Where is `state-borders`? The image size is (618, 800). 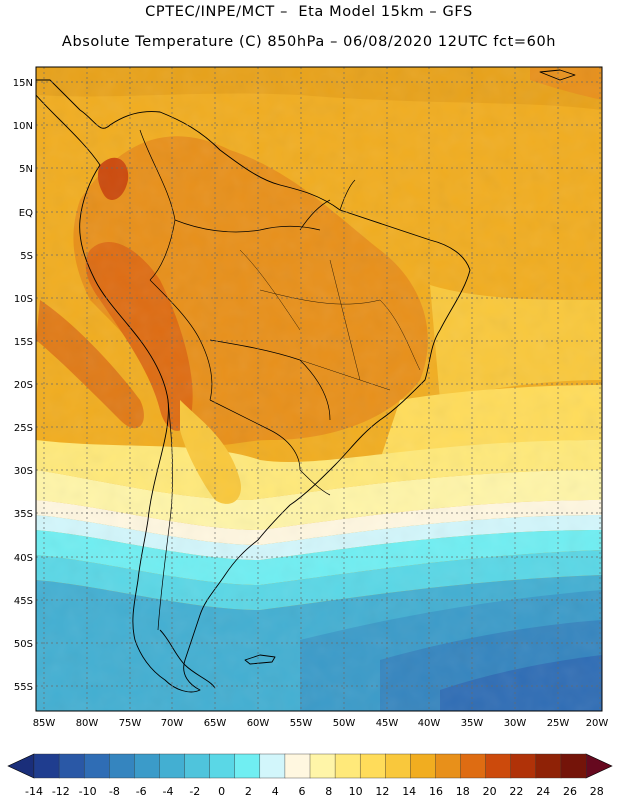
state-borders is located at coordinates (330, 320).